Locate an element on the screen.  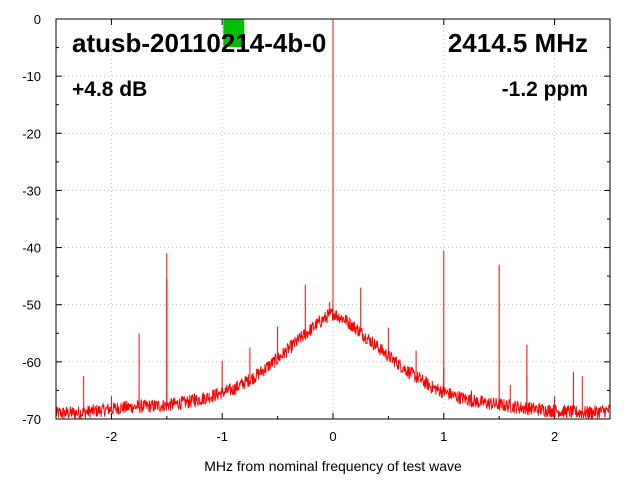
y-tick-label: -60 is located at coordinates (31, 362).